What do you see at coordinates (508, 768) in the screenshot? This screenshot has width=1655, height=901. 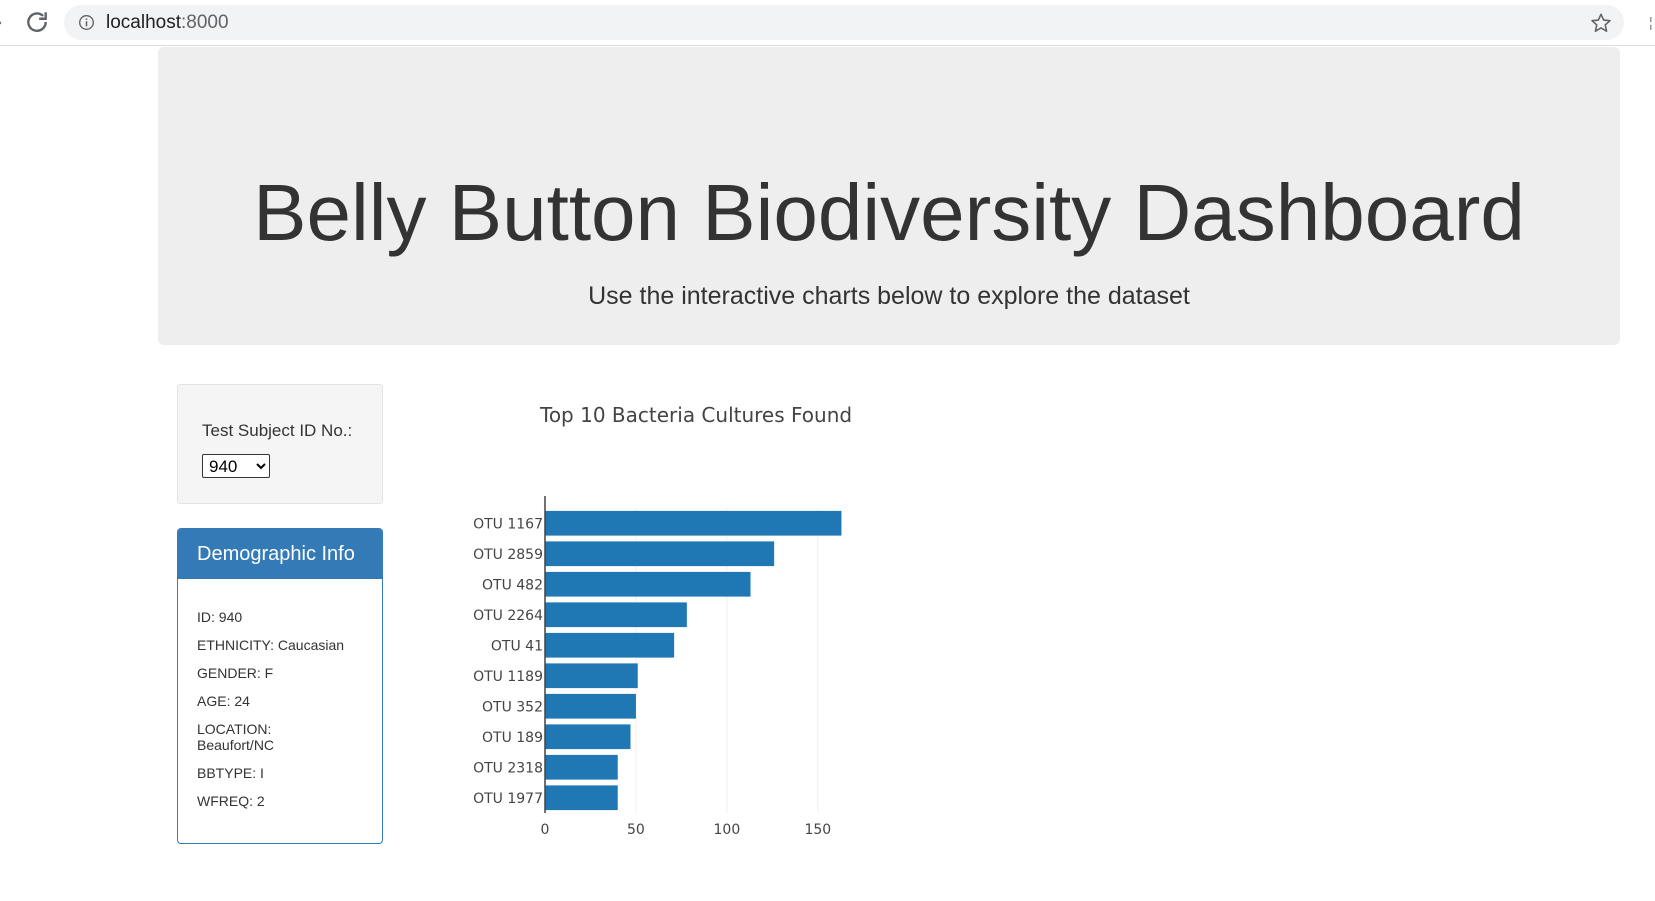 I see `y-tick-label: OTU 2318` at bounding box center [508, 768].